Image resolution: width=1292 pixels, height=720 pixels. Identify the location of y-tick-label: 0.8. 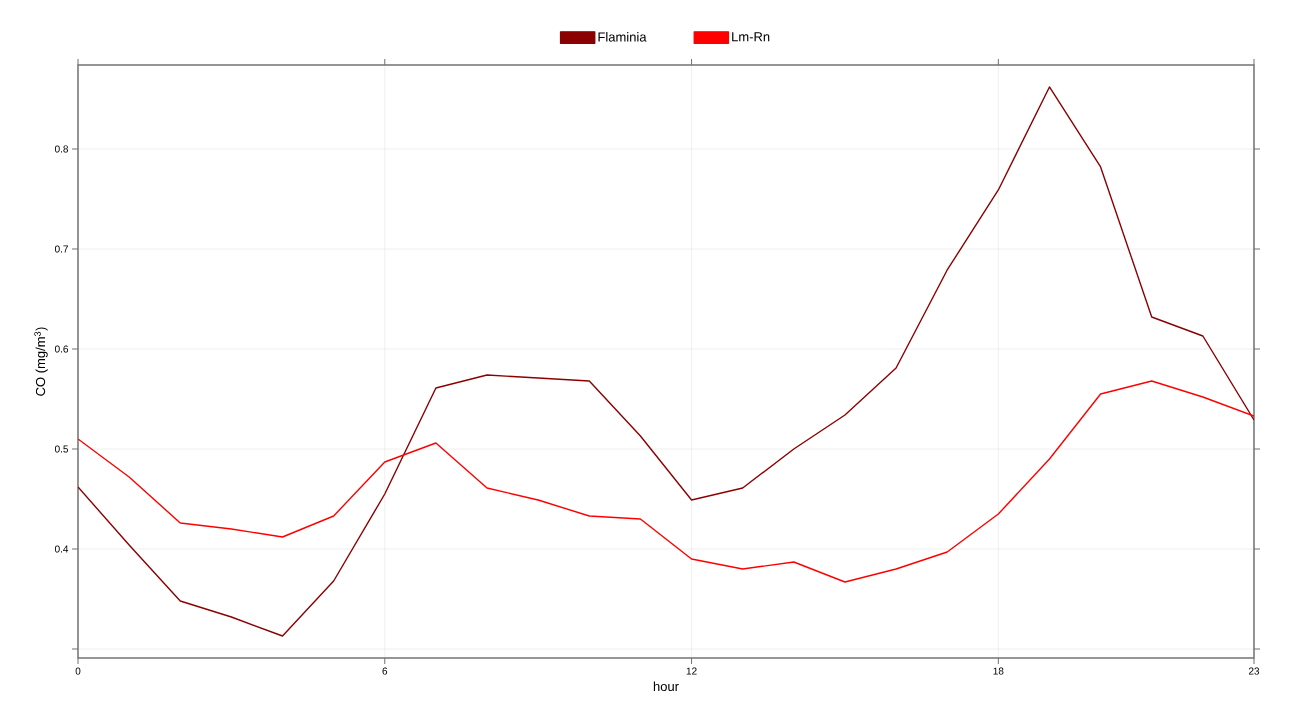
(61, 149).